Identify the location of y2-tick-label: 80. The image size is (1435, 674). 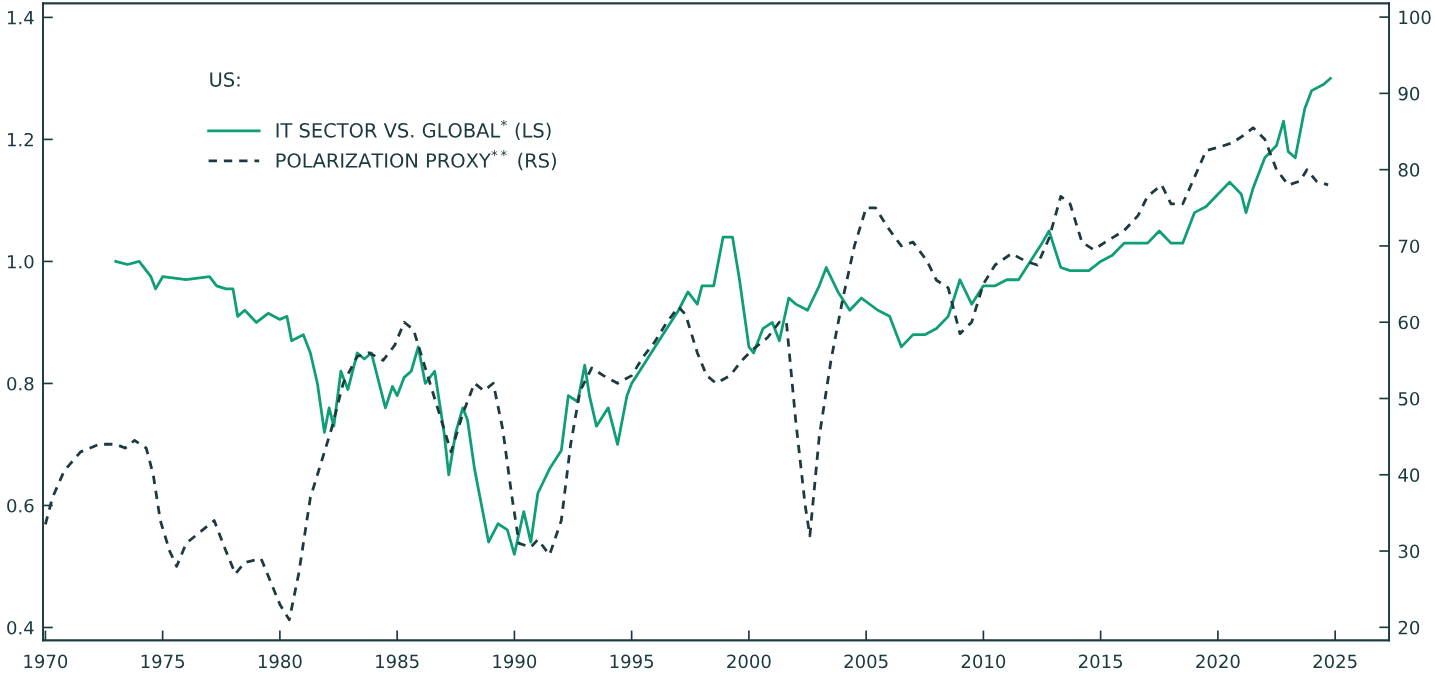
(1409, 170).